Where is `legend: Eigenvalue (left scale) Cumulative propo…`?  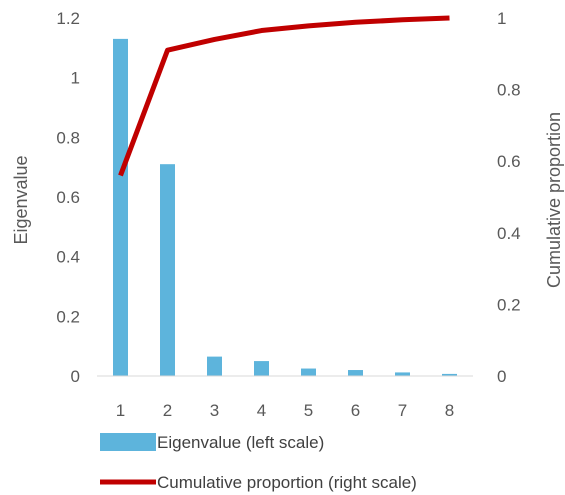 legend: Eigenvalue (left scale) Cumulative propo… is located at coordinates (258, 462).